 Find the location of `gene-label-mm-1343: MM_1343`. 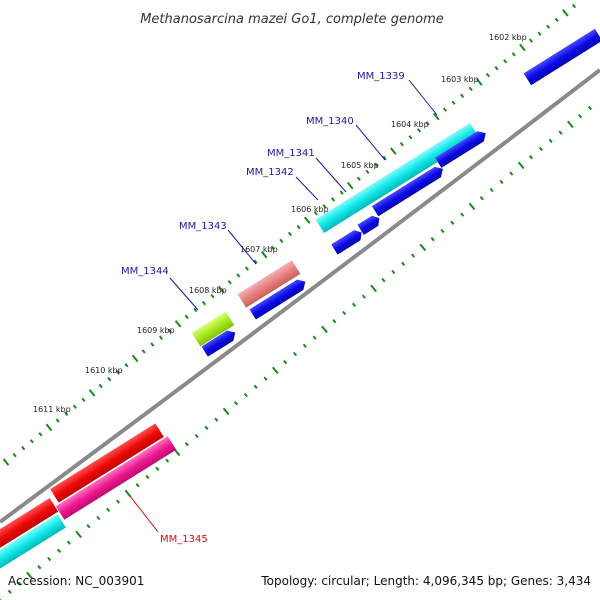

gene-label-mm-1343: MM_1343 is located at coordinates (203, 226).